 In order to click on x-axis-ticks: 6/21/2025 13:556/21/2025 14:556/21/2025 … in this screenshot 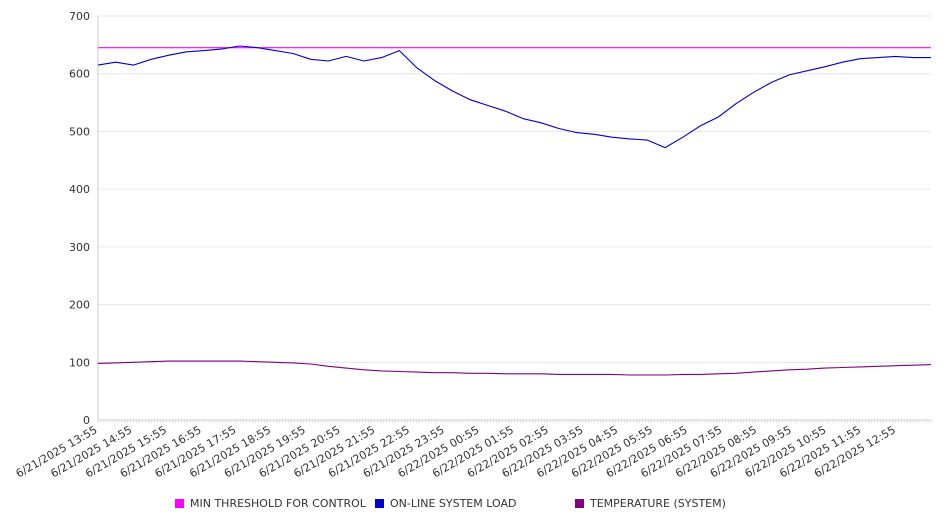, I will do `click(456, 451)`.